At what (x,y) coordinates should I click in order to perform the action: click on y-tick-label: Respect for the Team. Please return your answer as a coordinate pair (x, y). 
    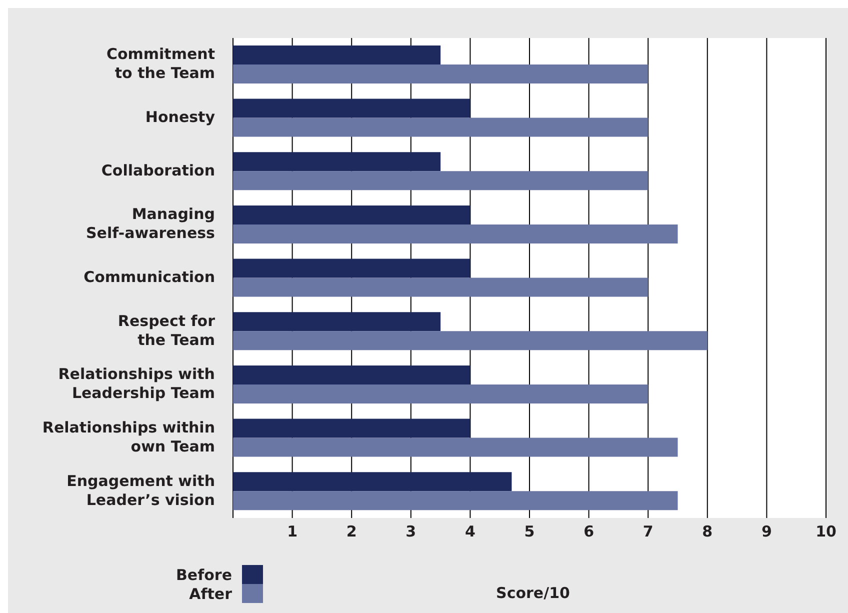
    Looking at the image, I should click on (167, 330).